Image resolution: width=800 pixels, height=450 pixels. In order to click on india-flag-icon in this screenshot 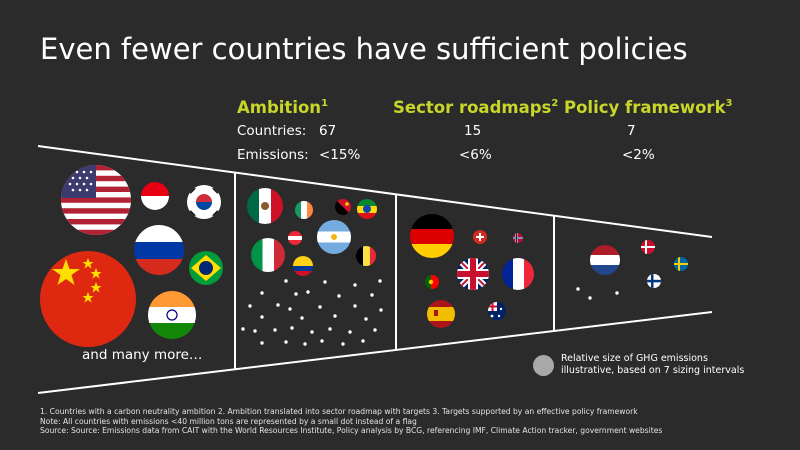, I will do `click(172, 315)`.